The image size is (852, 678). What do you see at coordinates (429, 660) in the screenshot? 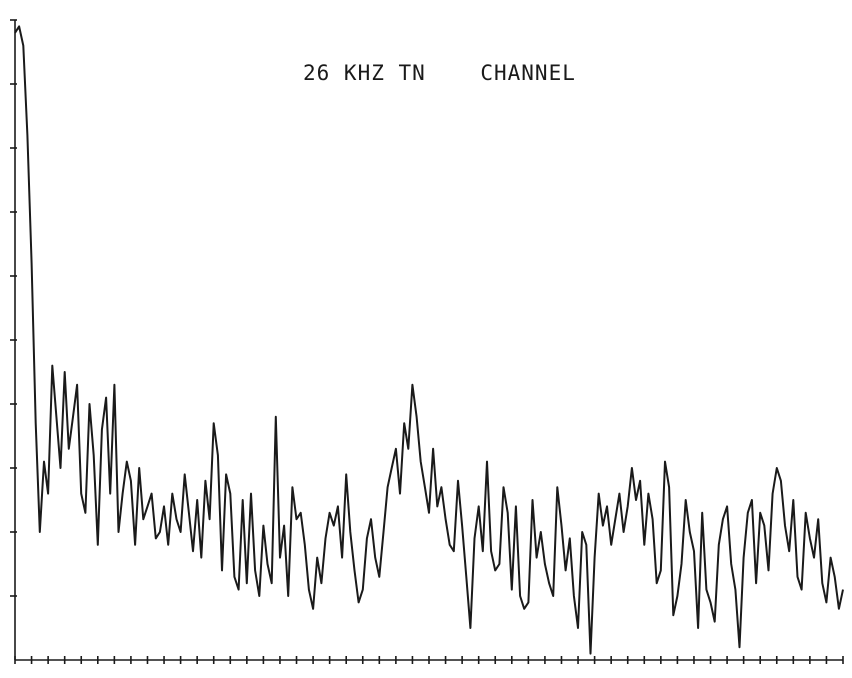
I see `x-axis-ticks` at bounding box center [429, 660].